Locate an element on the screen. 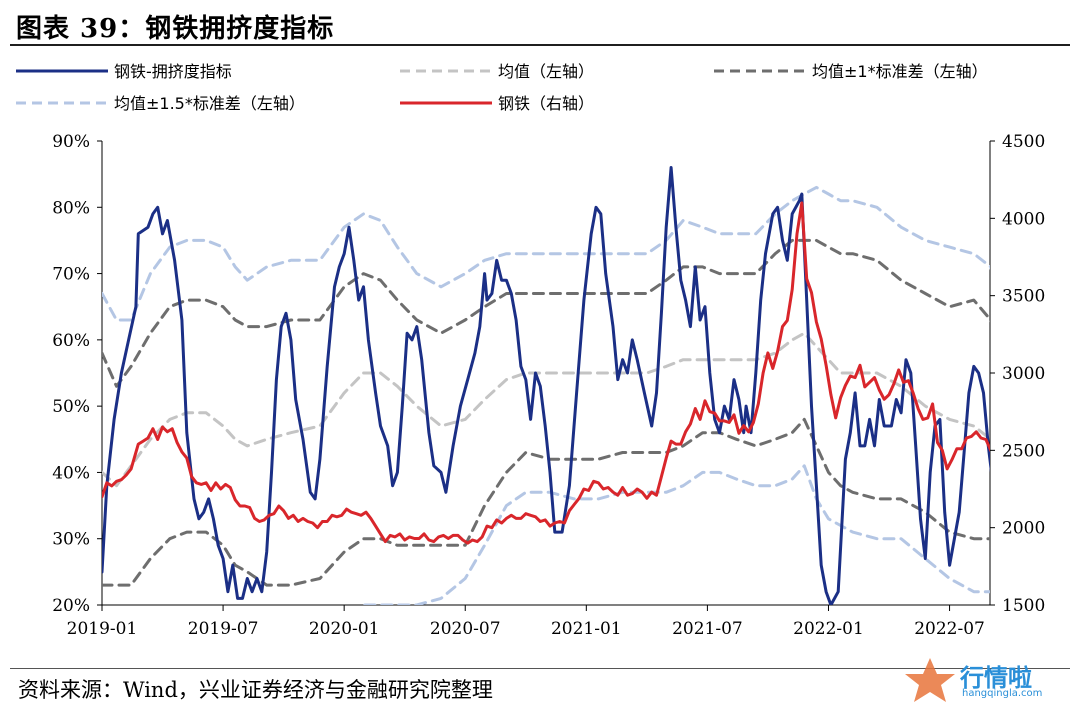 The height and width of the screenshot is (712, 1080). right-tick-label: 3500 is located at coordinates (1023, 297).